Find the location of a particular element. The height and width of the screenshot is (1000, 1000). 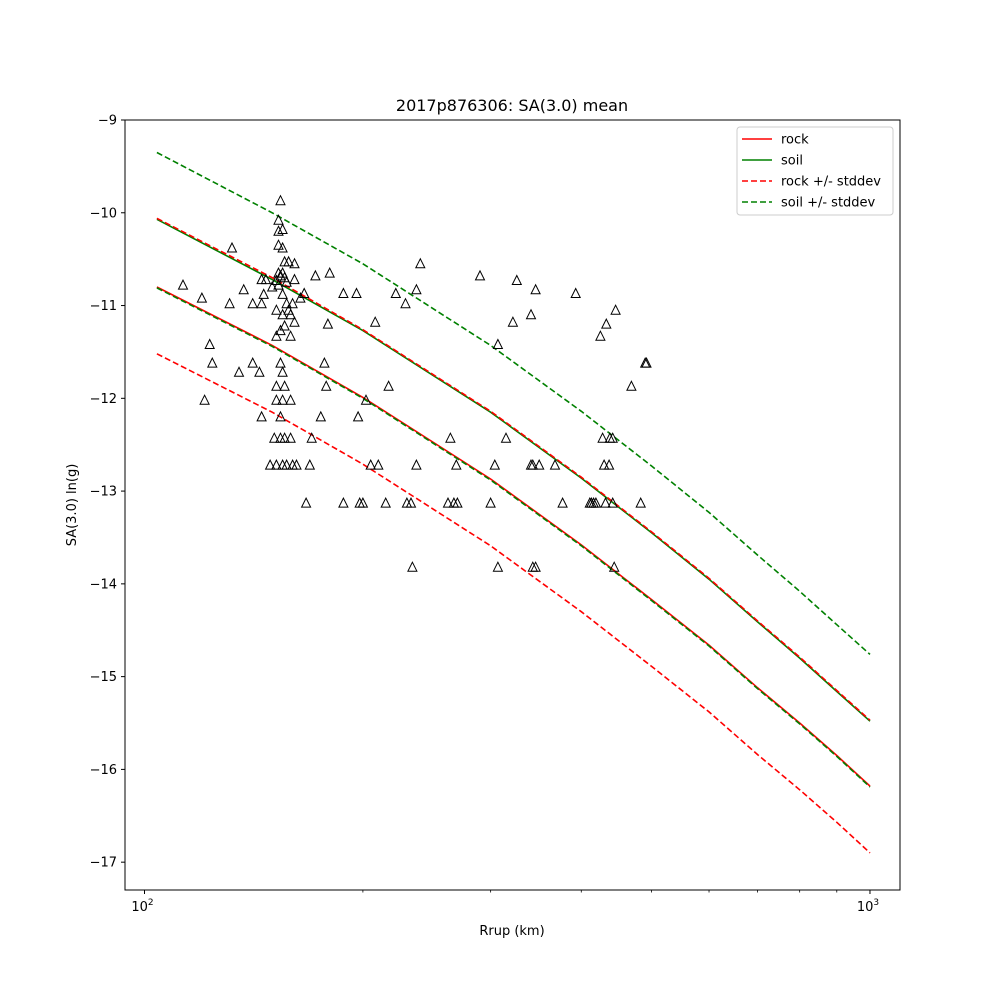

y-tick-label: −9 is located at coordinates (107, 121).